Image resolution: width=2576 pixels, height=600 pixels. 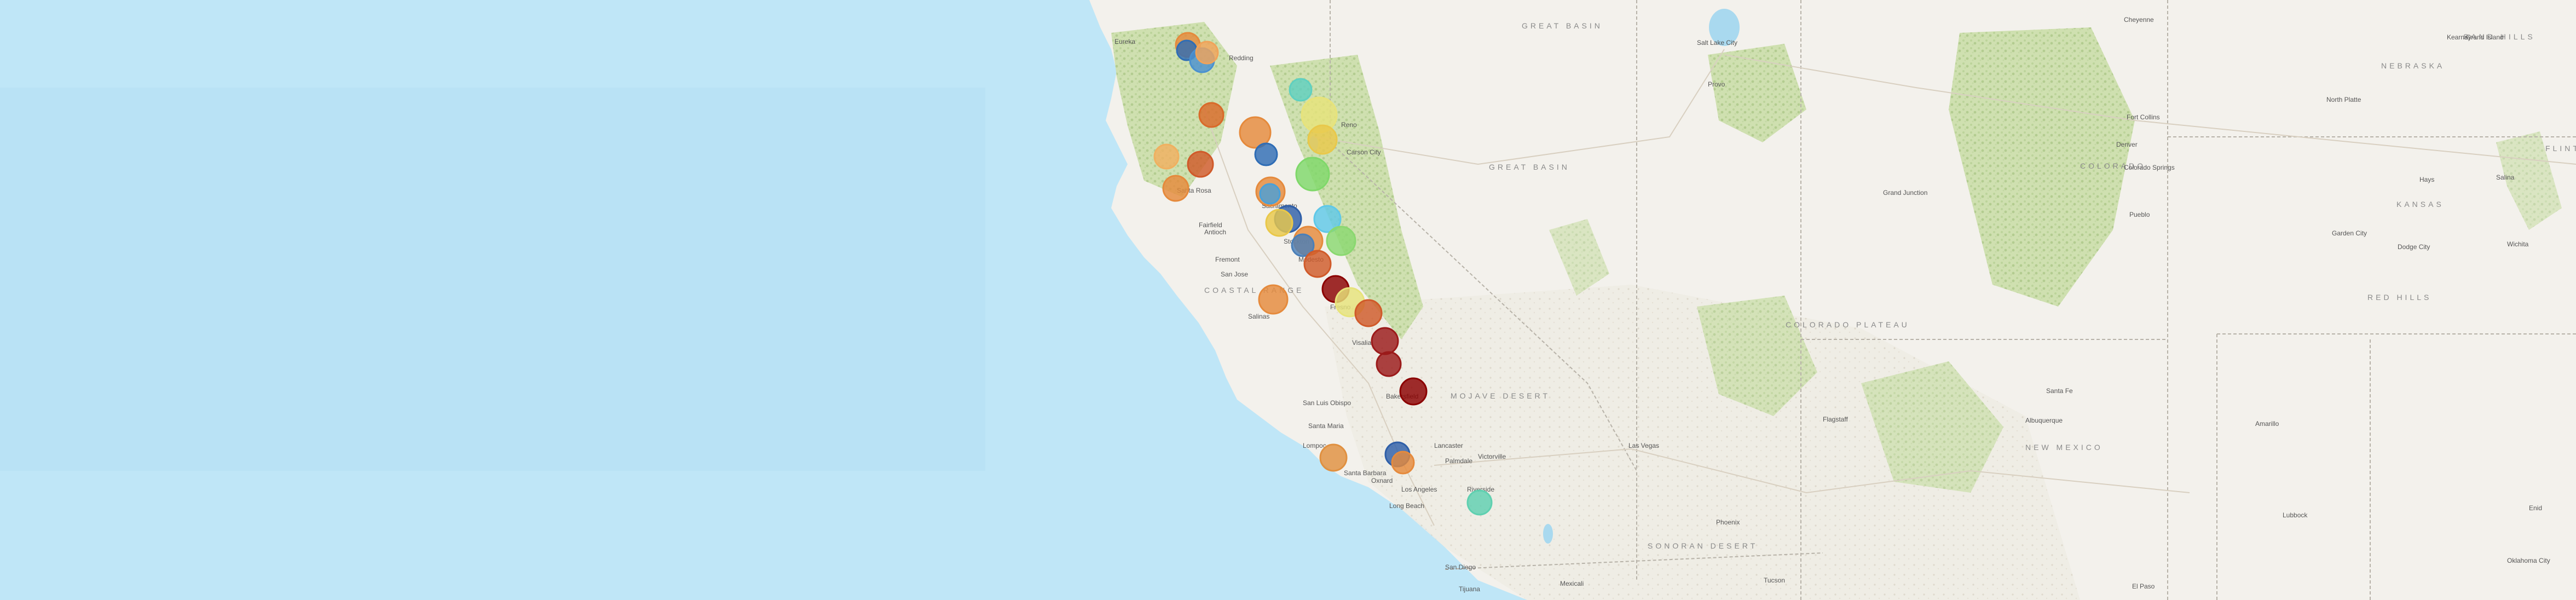 I want to click on city-label: San Luis Obispo, so click(x=1327, y=403).